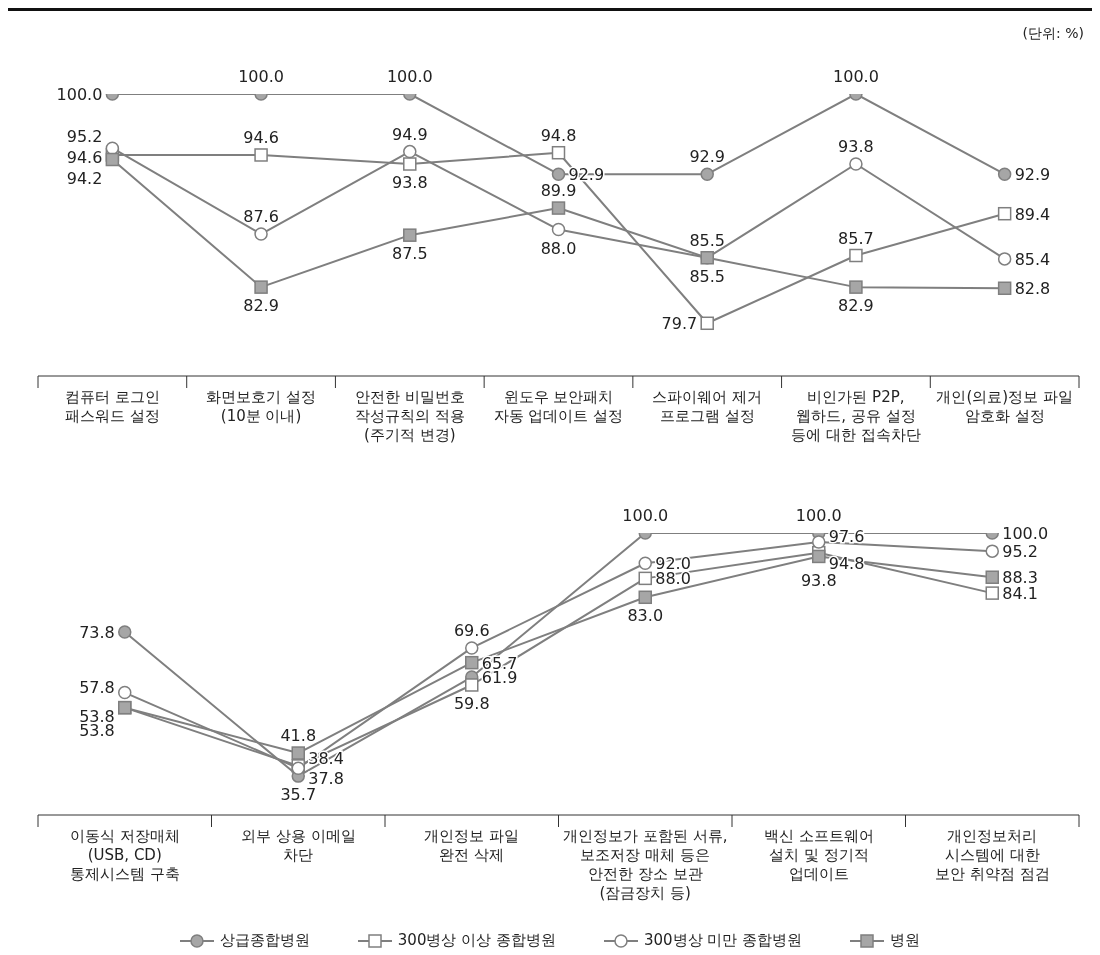 The width and height of the screenshot is (1100, 955). What do you see at coordinates (298, 736) in the screenshot?
I see `data-label: 41.8` at bounding box center [298, 736].